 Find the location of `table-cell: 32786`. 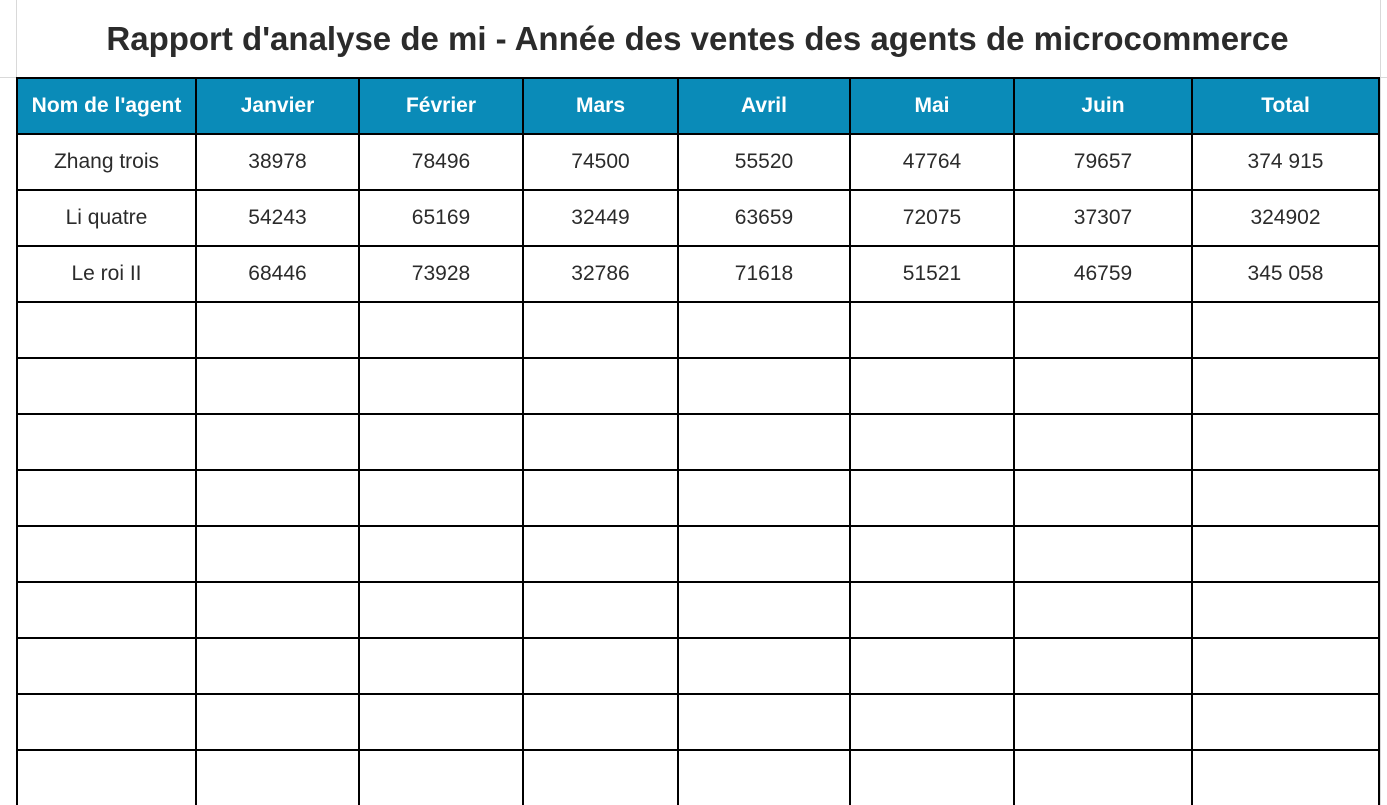

table-cell: 32786 is located at coordinates (600, 274).